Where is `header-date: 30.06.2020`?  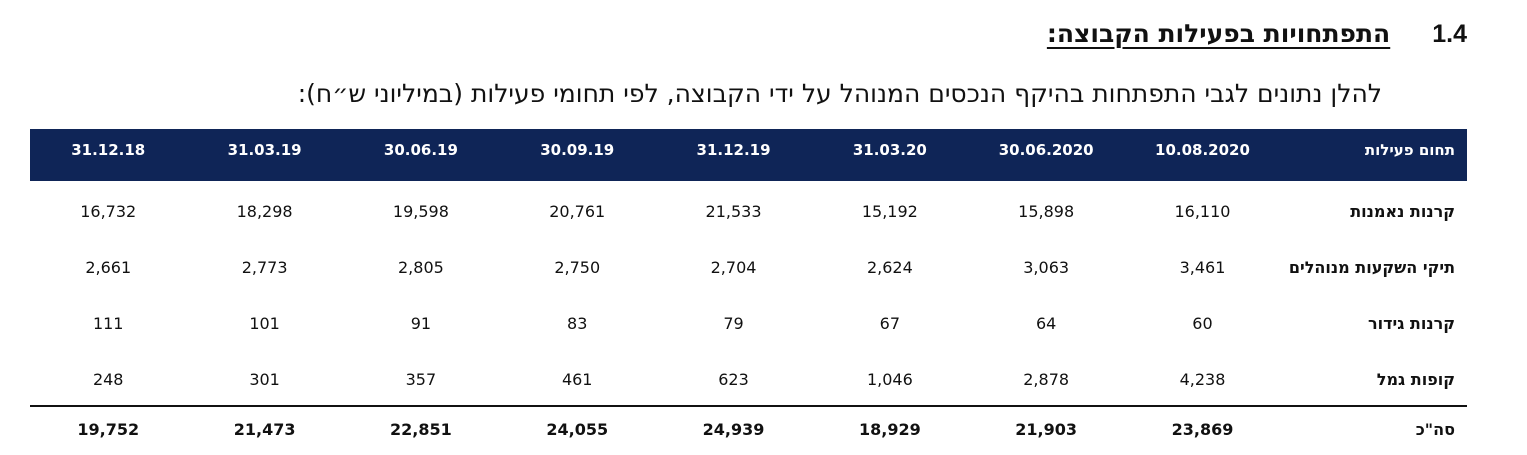 header-date: 30.06.2020 is located at coordinates (1046, 150).